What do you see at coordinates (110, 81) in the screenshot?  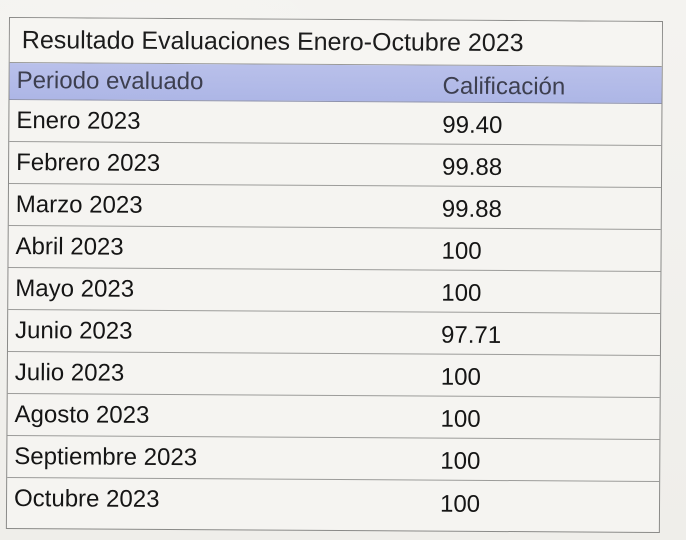 I see `header-period: Periodo evaluado` at bounding box center [110, 81].